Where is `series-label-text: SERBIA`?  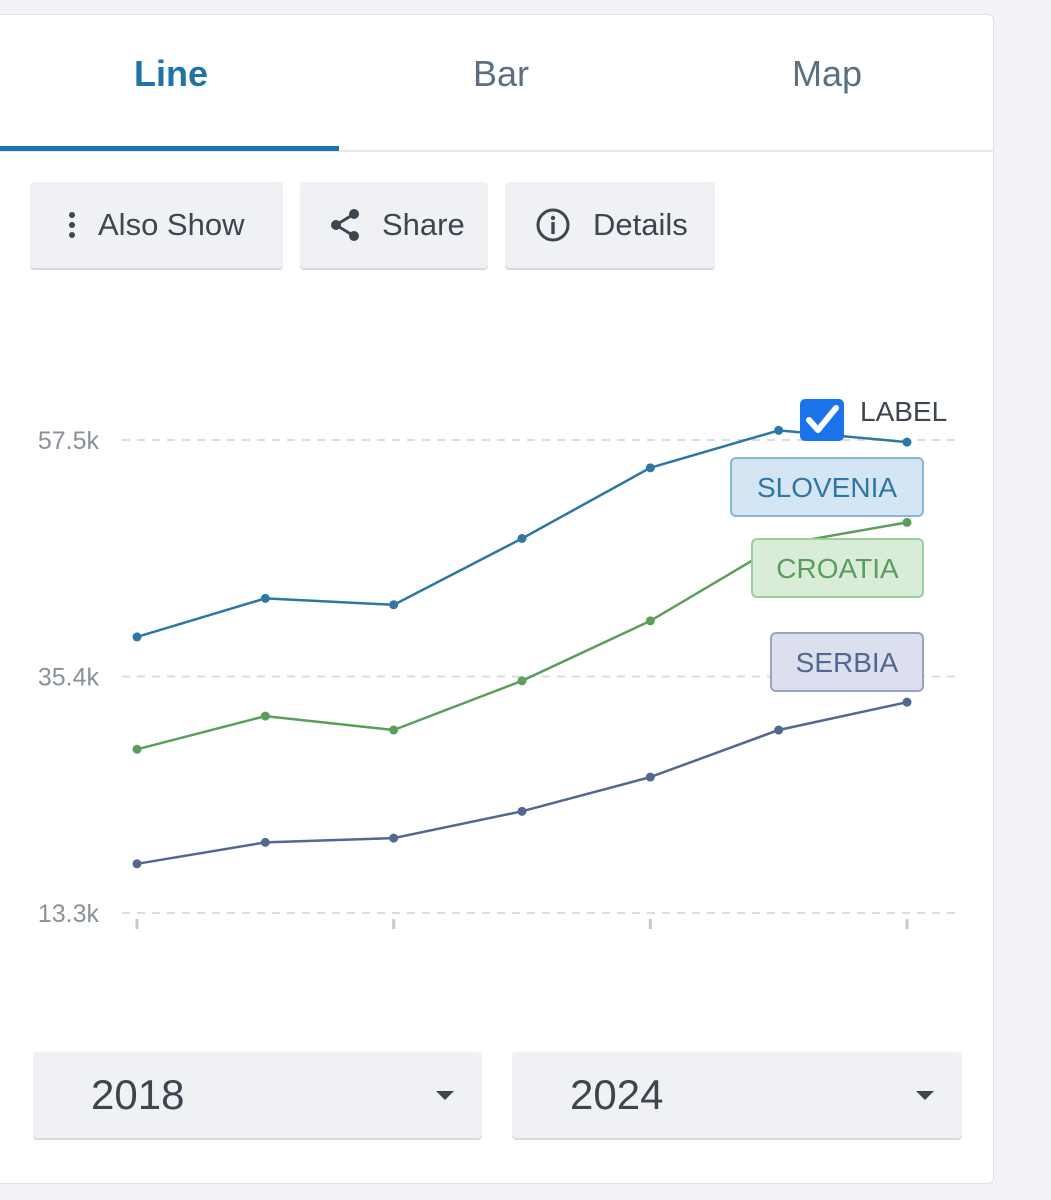 series-label-text: SERBIA is located at coordinates (847, 662).